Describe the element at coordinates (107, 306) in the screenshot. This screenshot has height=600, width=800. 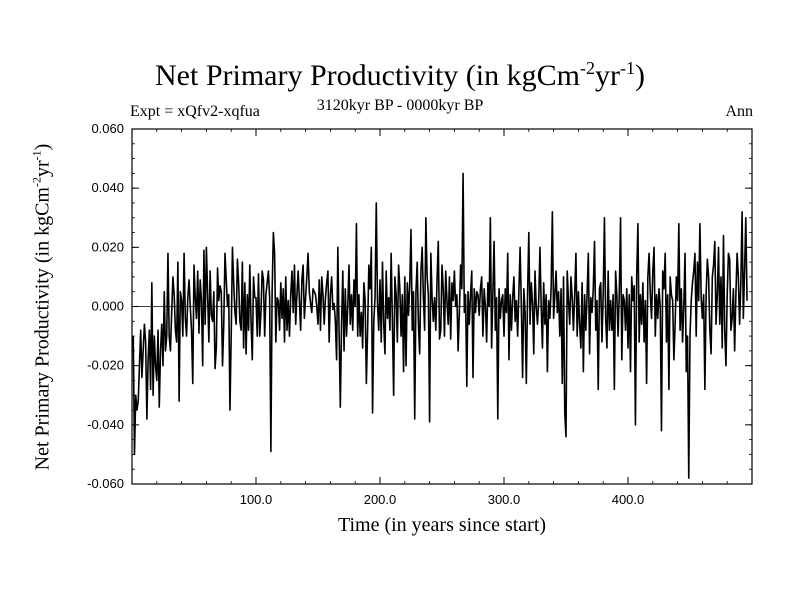
I see `y-tick-label: 0.000` at that location.